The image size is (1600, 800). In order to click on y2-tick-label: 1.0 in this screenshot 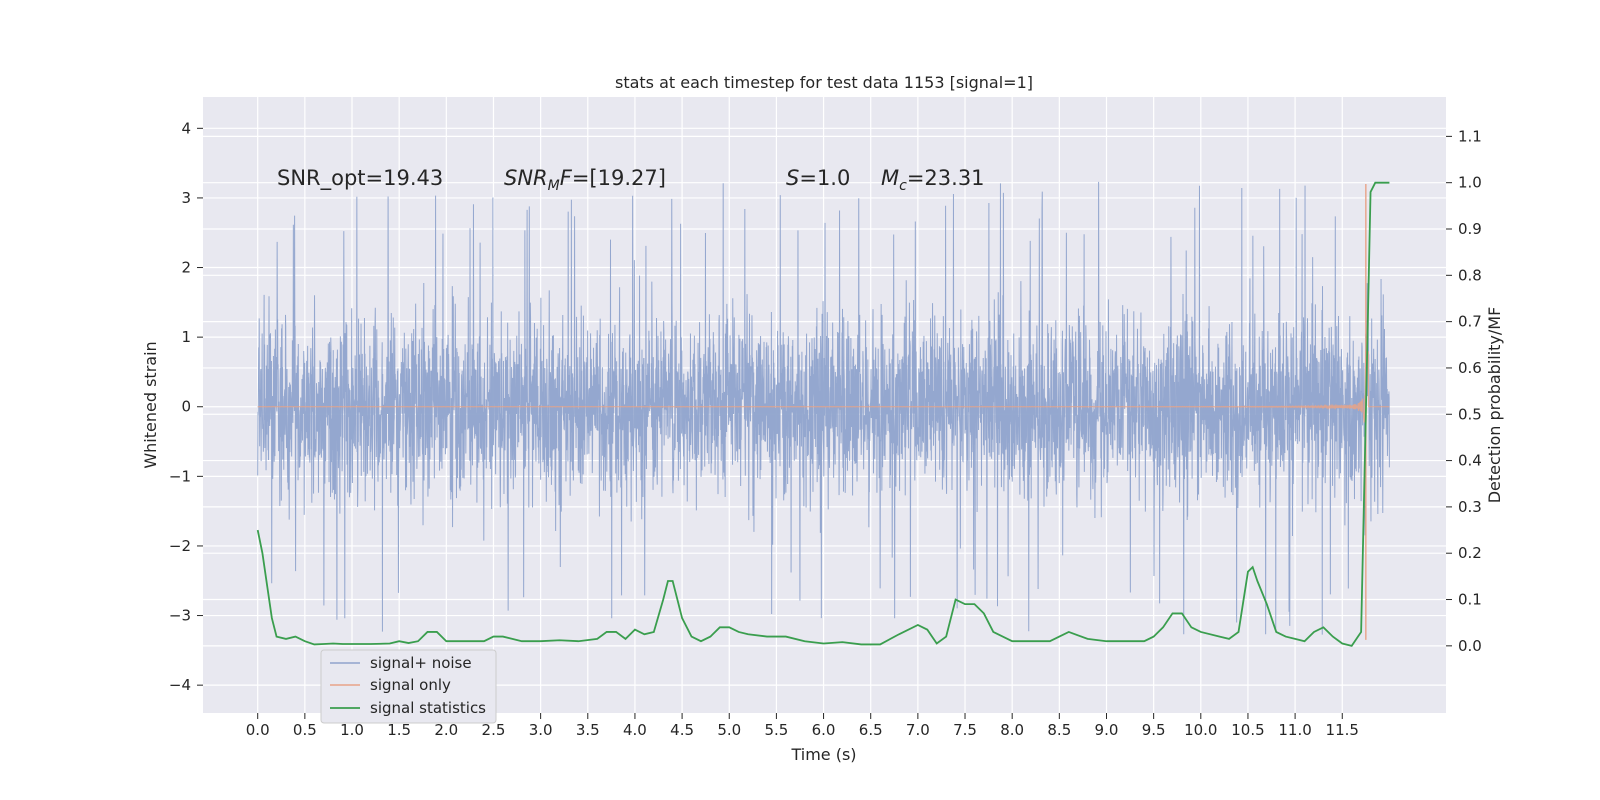, I will do `click(1470, 183)`.